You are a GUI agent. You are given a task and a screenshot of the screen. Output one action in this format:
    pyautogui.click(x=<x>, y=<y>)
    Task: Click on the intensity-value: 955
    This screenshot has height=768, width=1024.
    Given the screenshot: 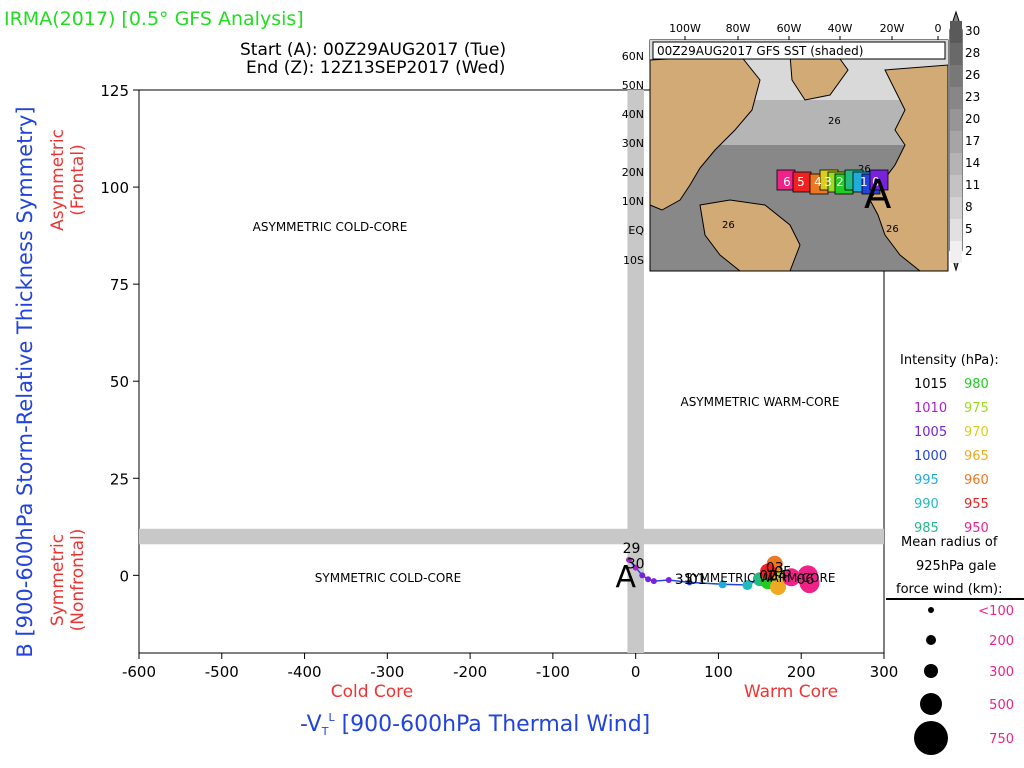 What is the action you would take?
    pyautogui.click(x=976, y=504)
    